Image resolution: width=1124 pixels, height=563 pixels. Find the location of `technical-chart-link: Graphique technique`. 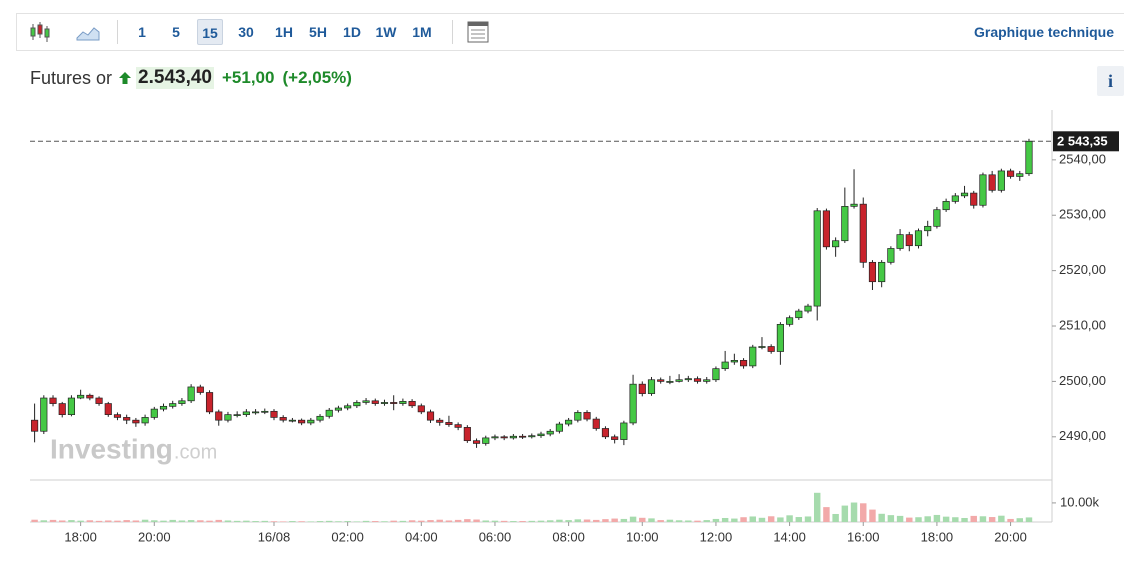

technical-chart-link: Graphique technique is located at coordinates (1043, 32).